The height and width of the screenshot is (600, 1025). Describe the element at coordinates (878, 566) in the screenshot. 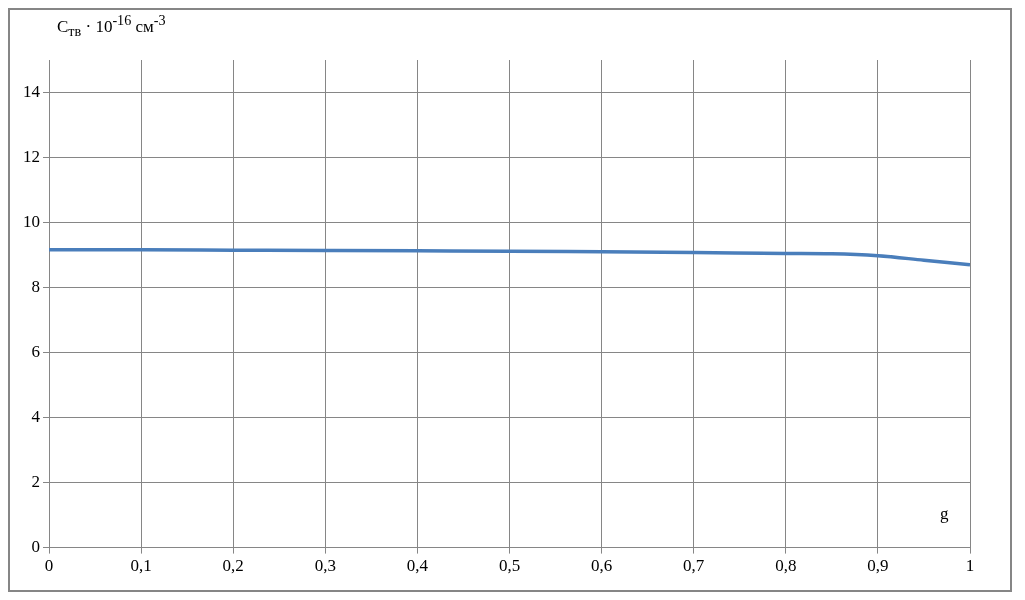

I see `x-tick-label: 0,9` at that location.